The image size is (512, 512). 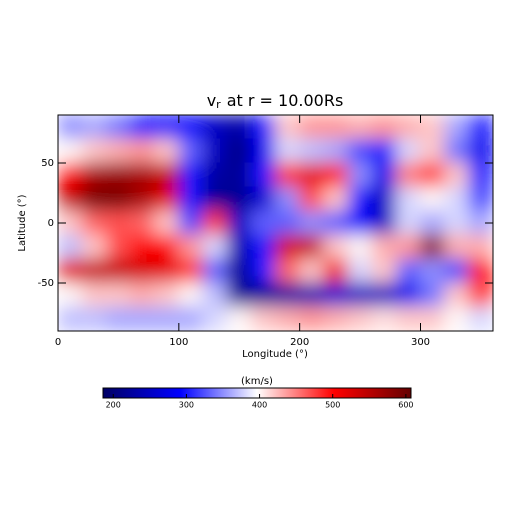 I want to click on y-tick-label: -50, so click(x=46, y=283).